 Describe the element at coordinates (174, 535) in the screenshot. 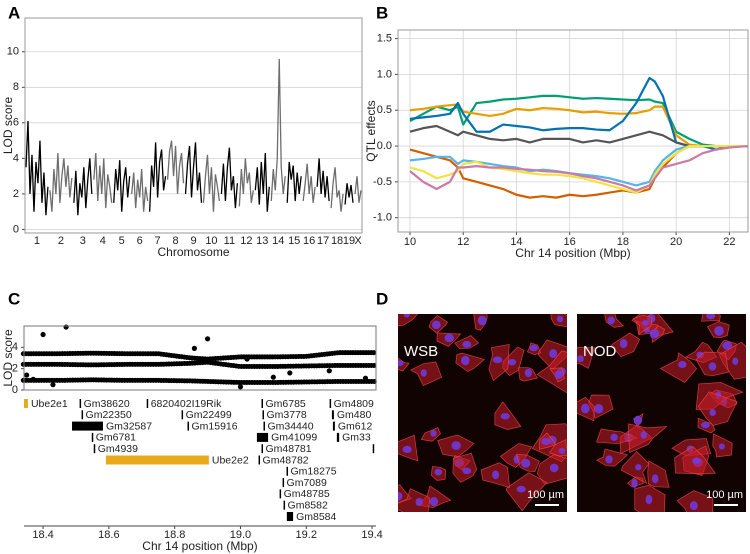

I see `x-tick-label: 18.8` at that location.